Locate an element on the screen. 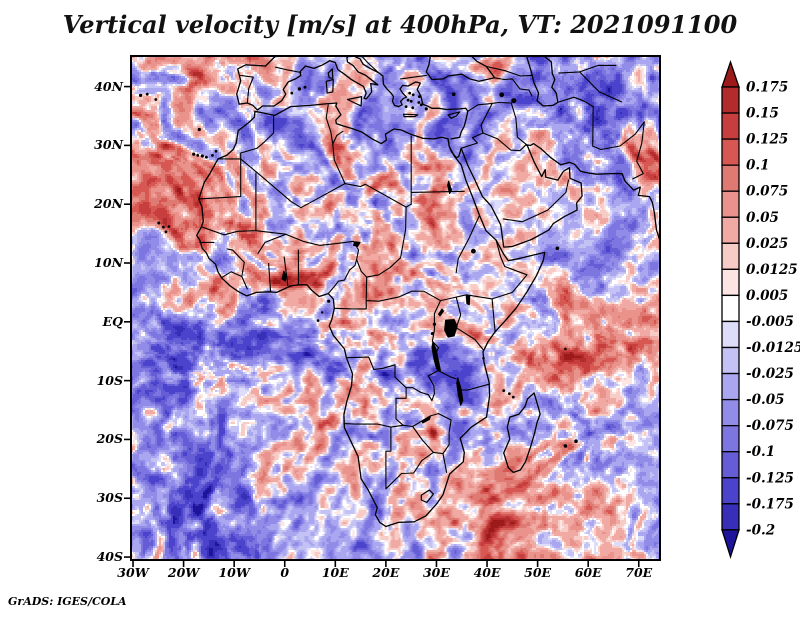  x-tick-label: 40E is located at coordinates (487, 572).